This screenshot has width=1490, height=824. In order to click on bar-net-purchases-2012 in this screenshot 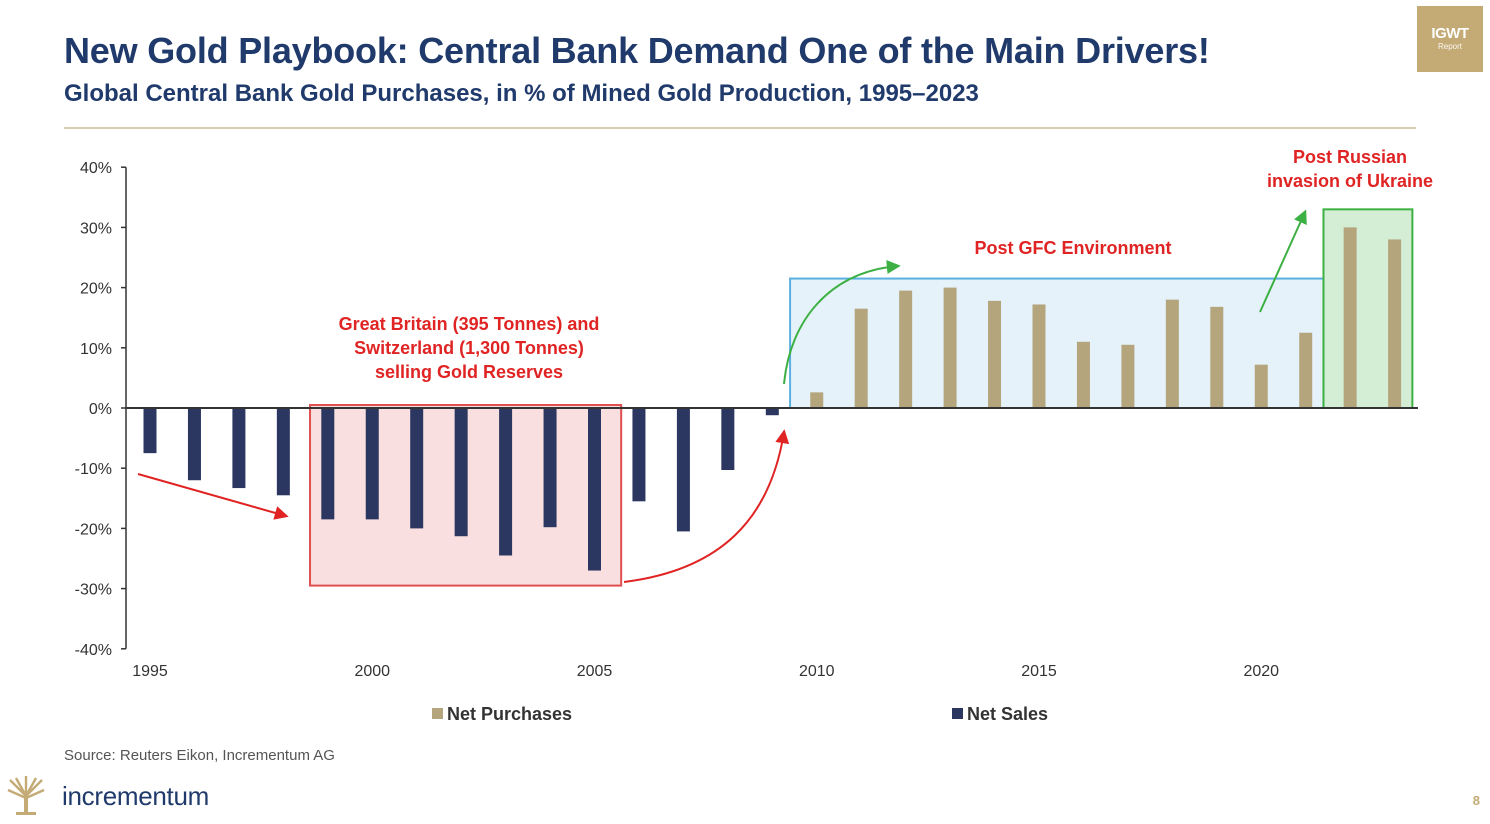, I will do `click(906, 349)`.